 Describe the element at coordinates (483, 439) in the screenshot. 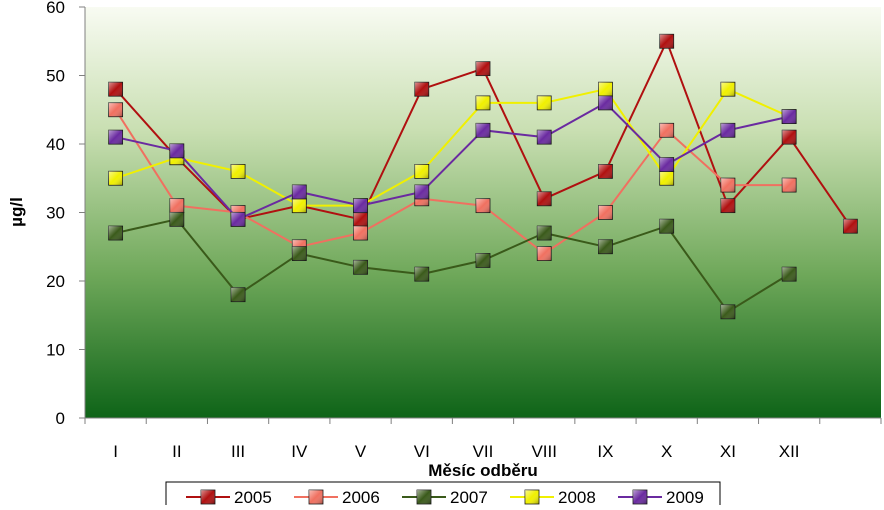

I see `x-axis: I II III IV V VI VII VIII IX X XI XII` at that location.